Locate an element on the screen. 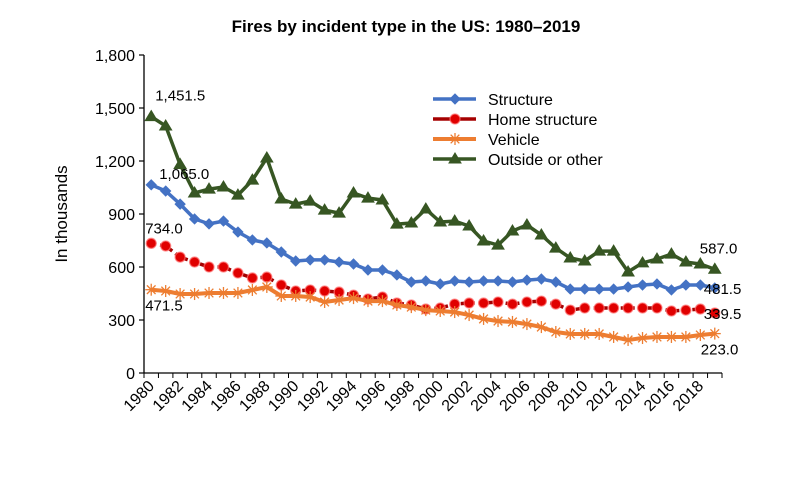 The height and width of the screenshot is (478, 800). data-label: 471.5 is located at coordinates (164, 306).